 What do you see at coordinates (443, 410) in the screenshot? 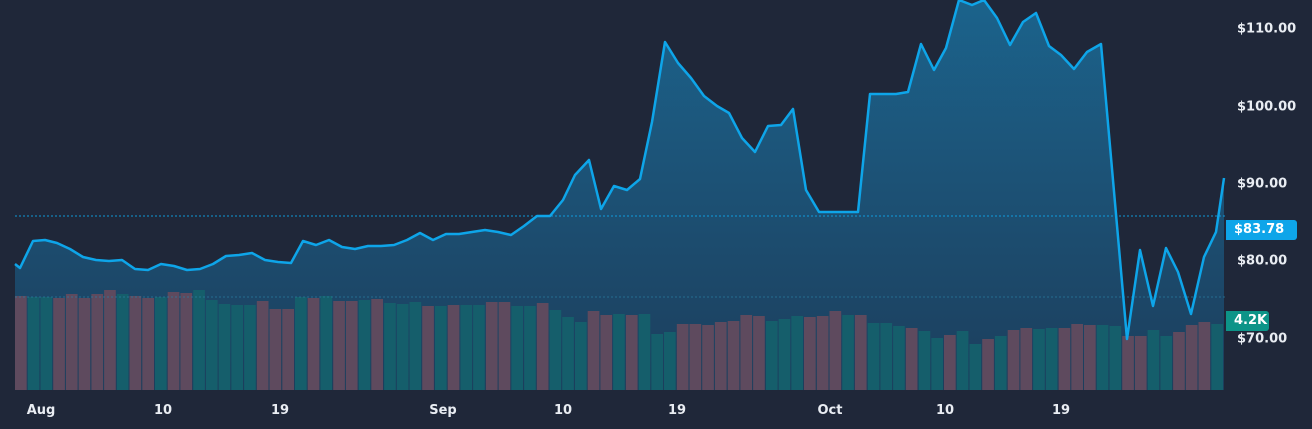
I see `x-tick-label: Sep` at bounding box center [443, 410].